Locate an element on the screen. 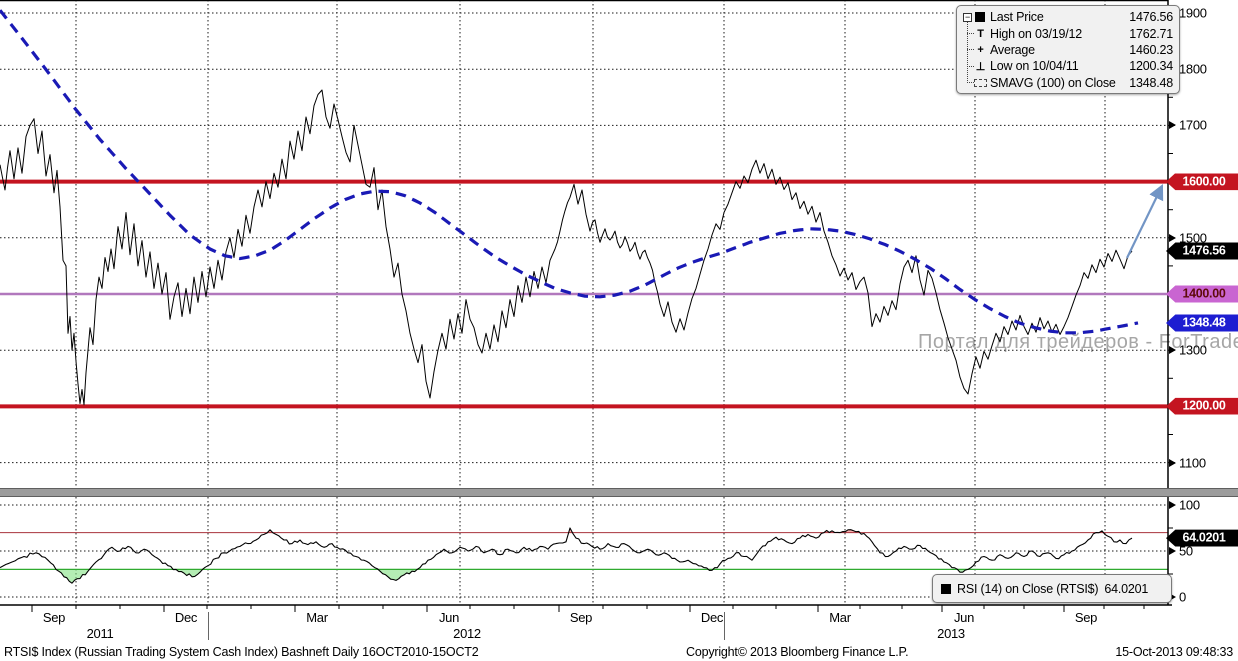 This screenshot has height=661, width=1238. smavg-dash-box-icon is located at coordinates (980, 82).